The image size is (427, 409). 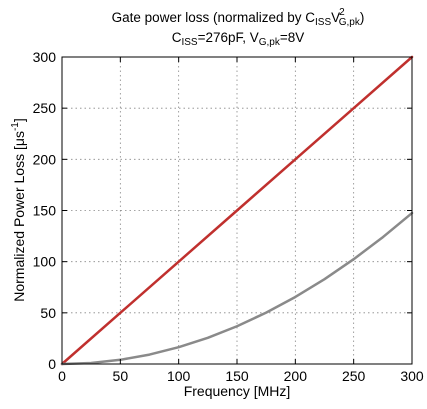 I want to click on chart-title-line2: CISS=276pF, VG,pk=8V, so click(x=238, y=39).